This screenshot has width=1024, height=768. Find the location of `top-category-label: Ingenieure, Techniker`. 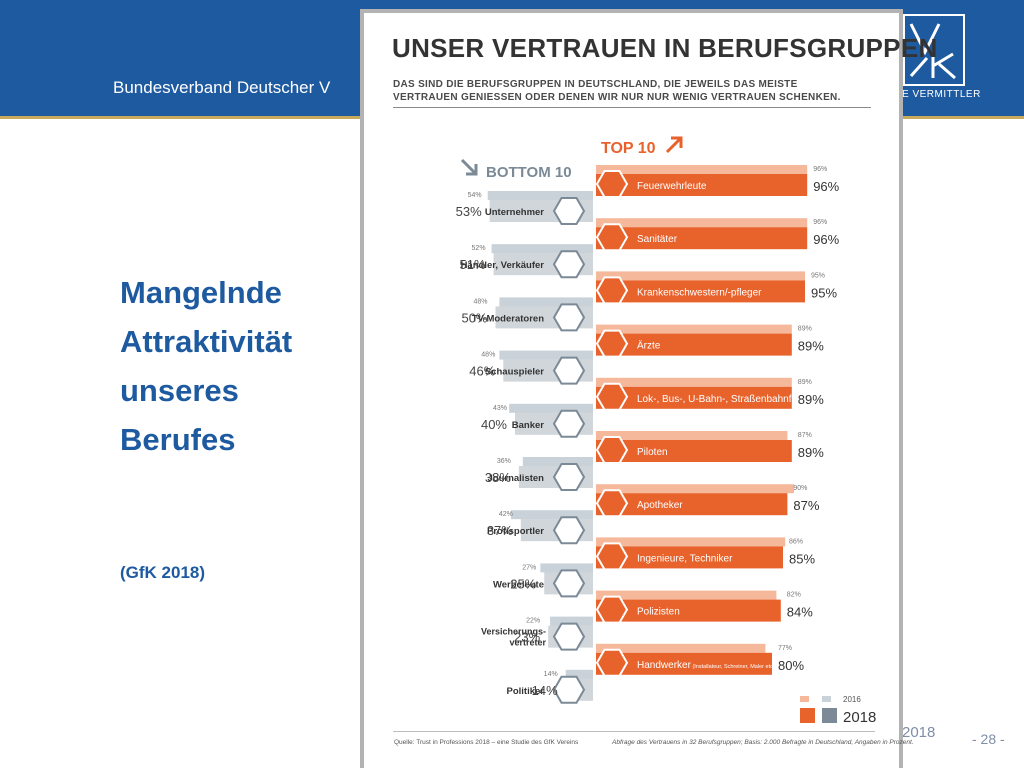

top-category-label: Ingenieure, Techniker is located at coordinates (685, 558).